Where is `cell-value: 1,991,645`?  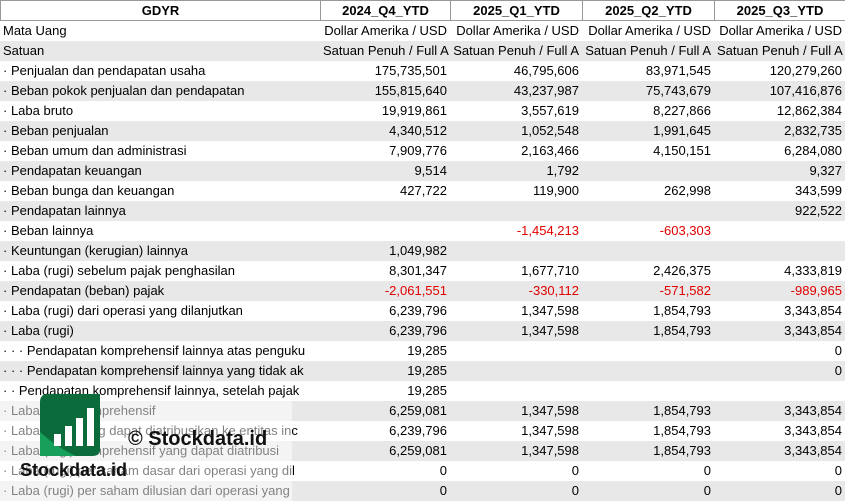 cell-value: 1,991,645 is located at coordinates (682, 130).